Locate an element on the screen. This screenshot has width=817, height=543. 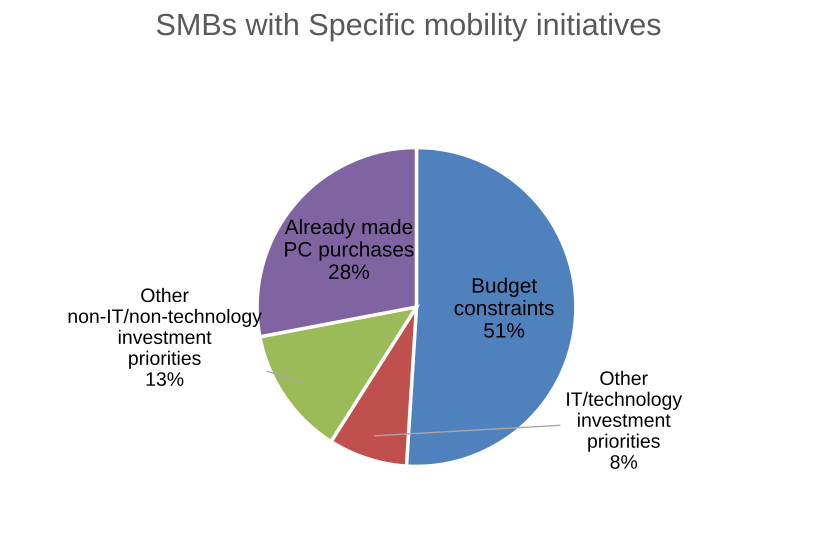
data-label: 51% is located at coordinates (504, 330).